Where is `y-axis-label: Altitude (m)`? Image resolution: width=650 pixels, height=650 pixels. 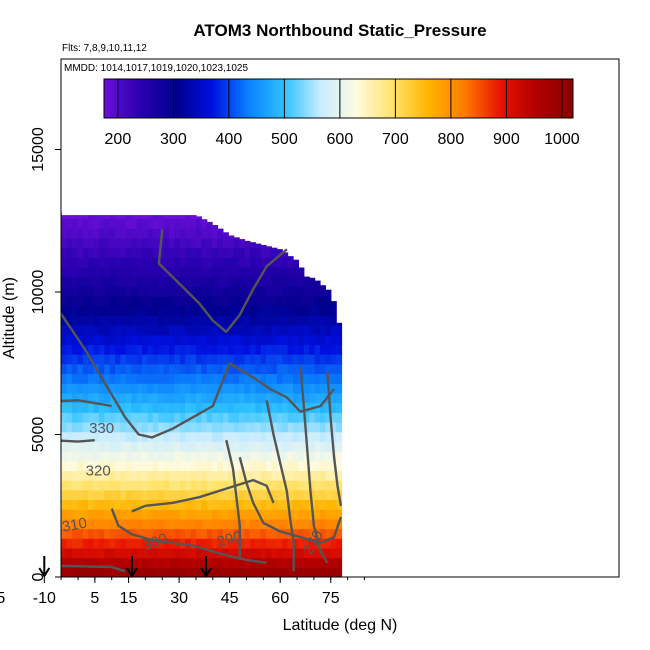 y-axis-label: Altitude (m) is located at coordinates (9, 318).